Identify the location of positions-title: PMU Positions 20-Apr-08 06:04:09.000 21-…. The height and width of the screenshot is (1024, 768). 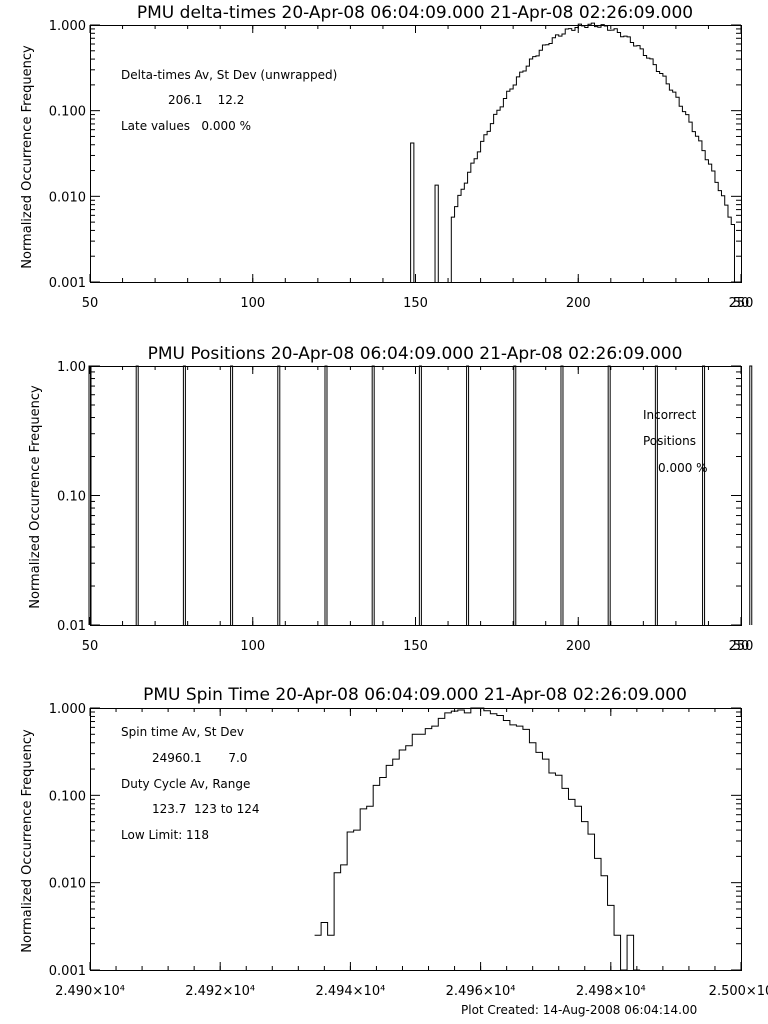
(415, 354).